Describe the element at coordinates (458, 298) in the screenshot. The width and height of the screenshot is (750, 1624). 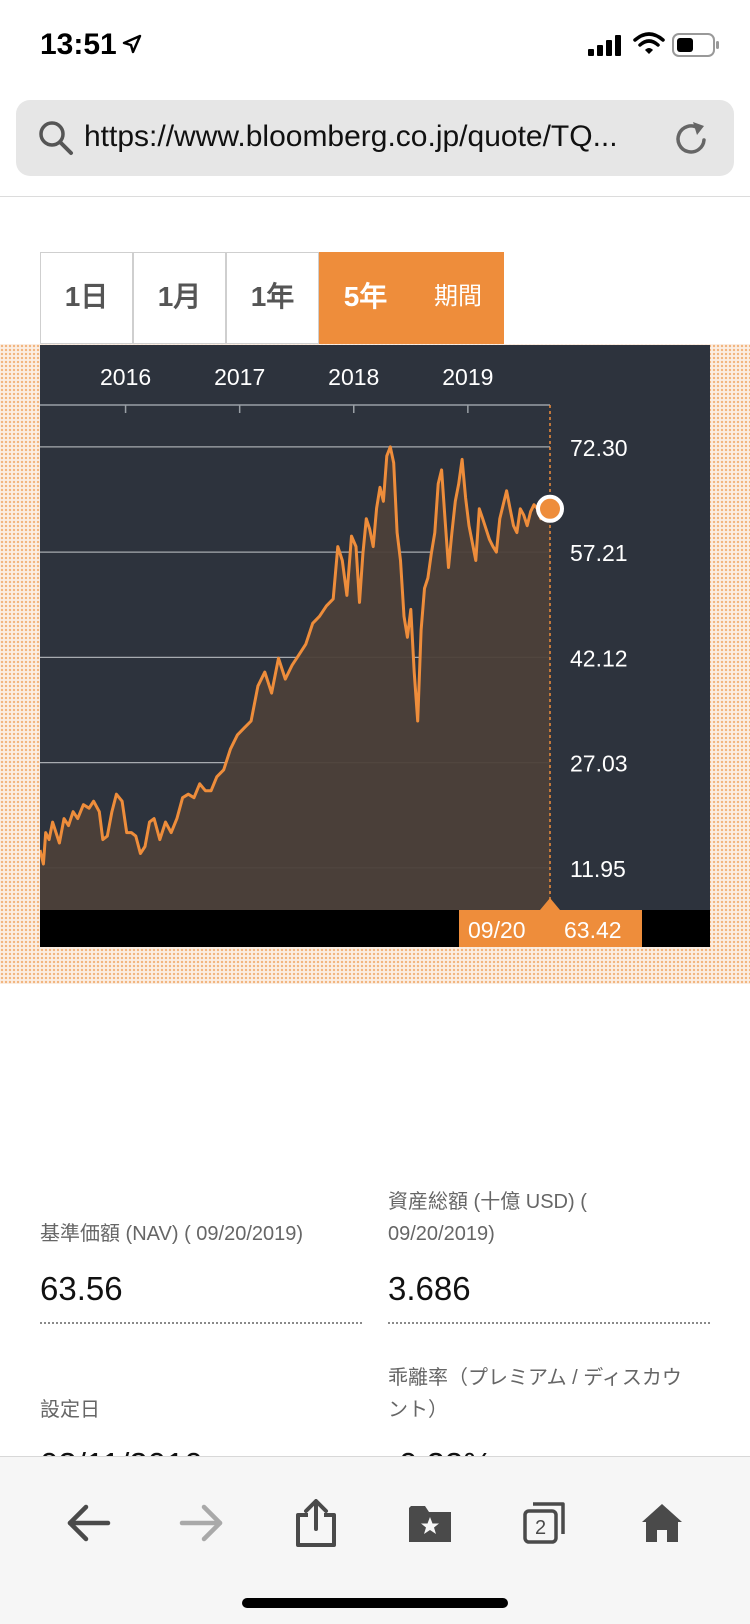
I see `period-button: 期間` at that location.